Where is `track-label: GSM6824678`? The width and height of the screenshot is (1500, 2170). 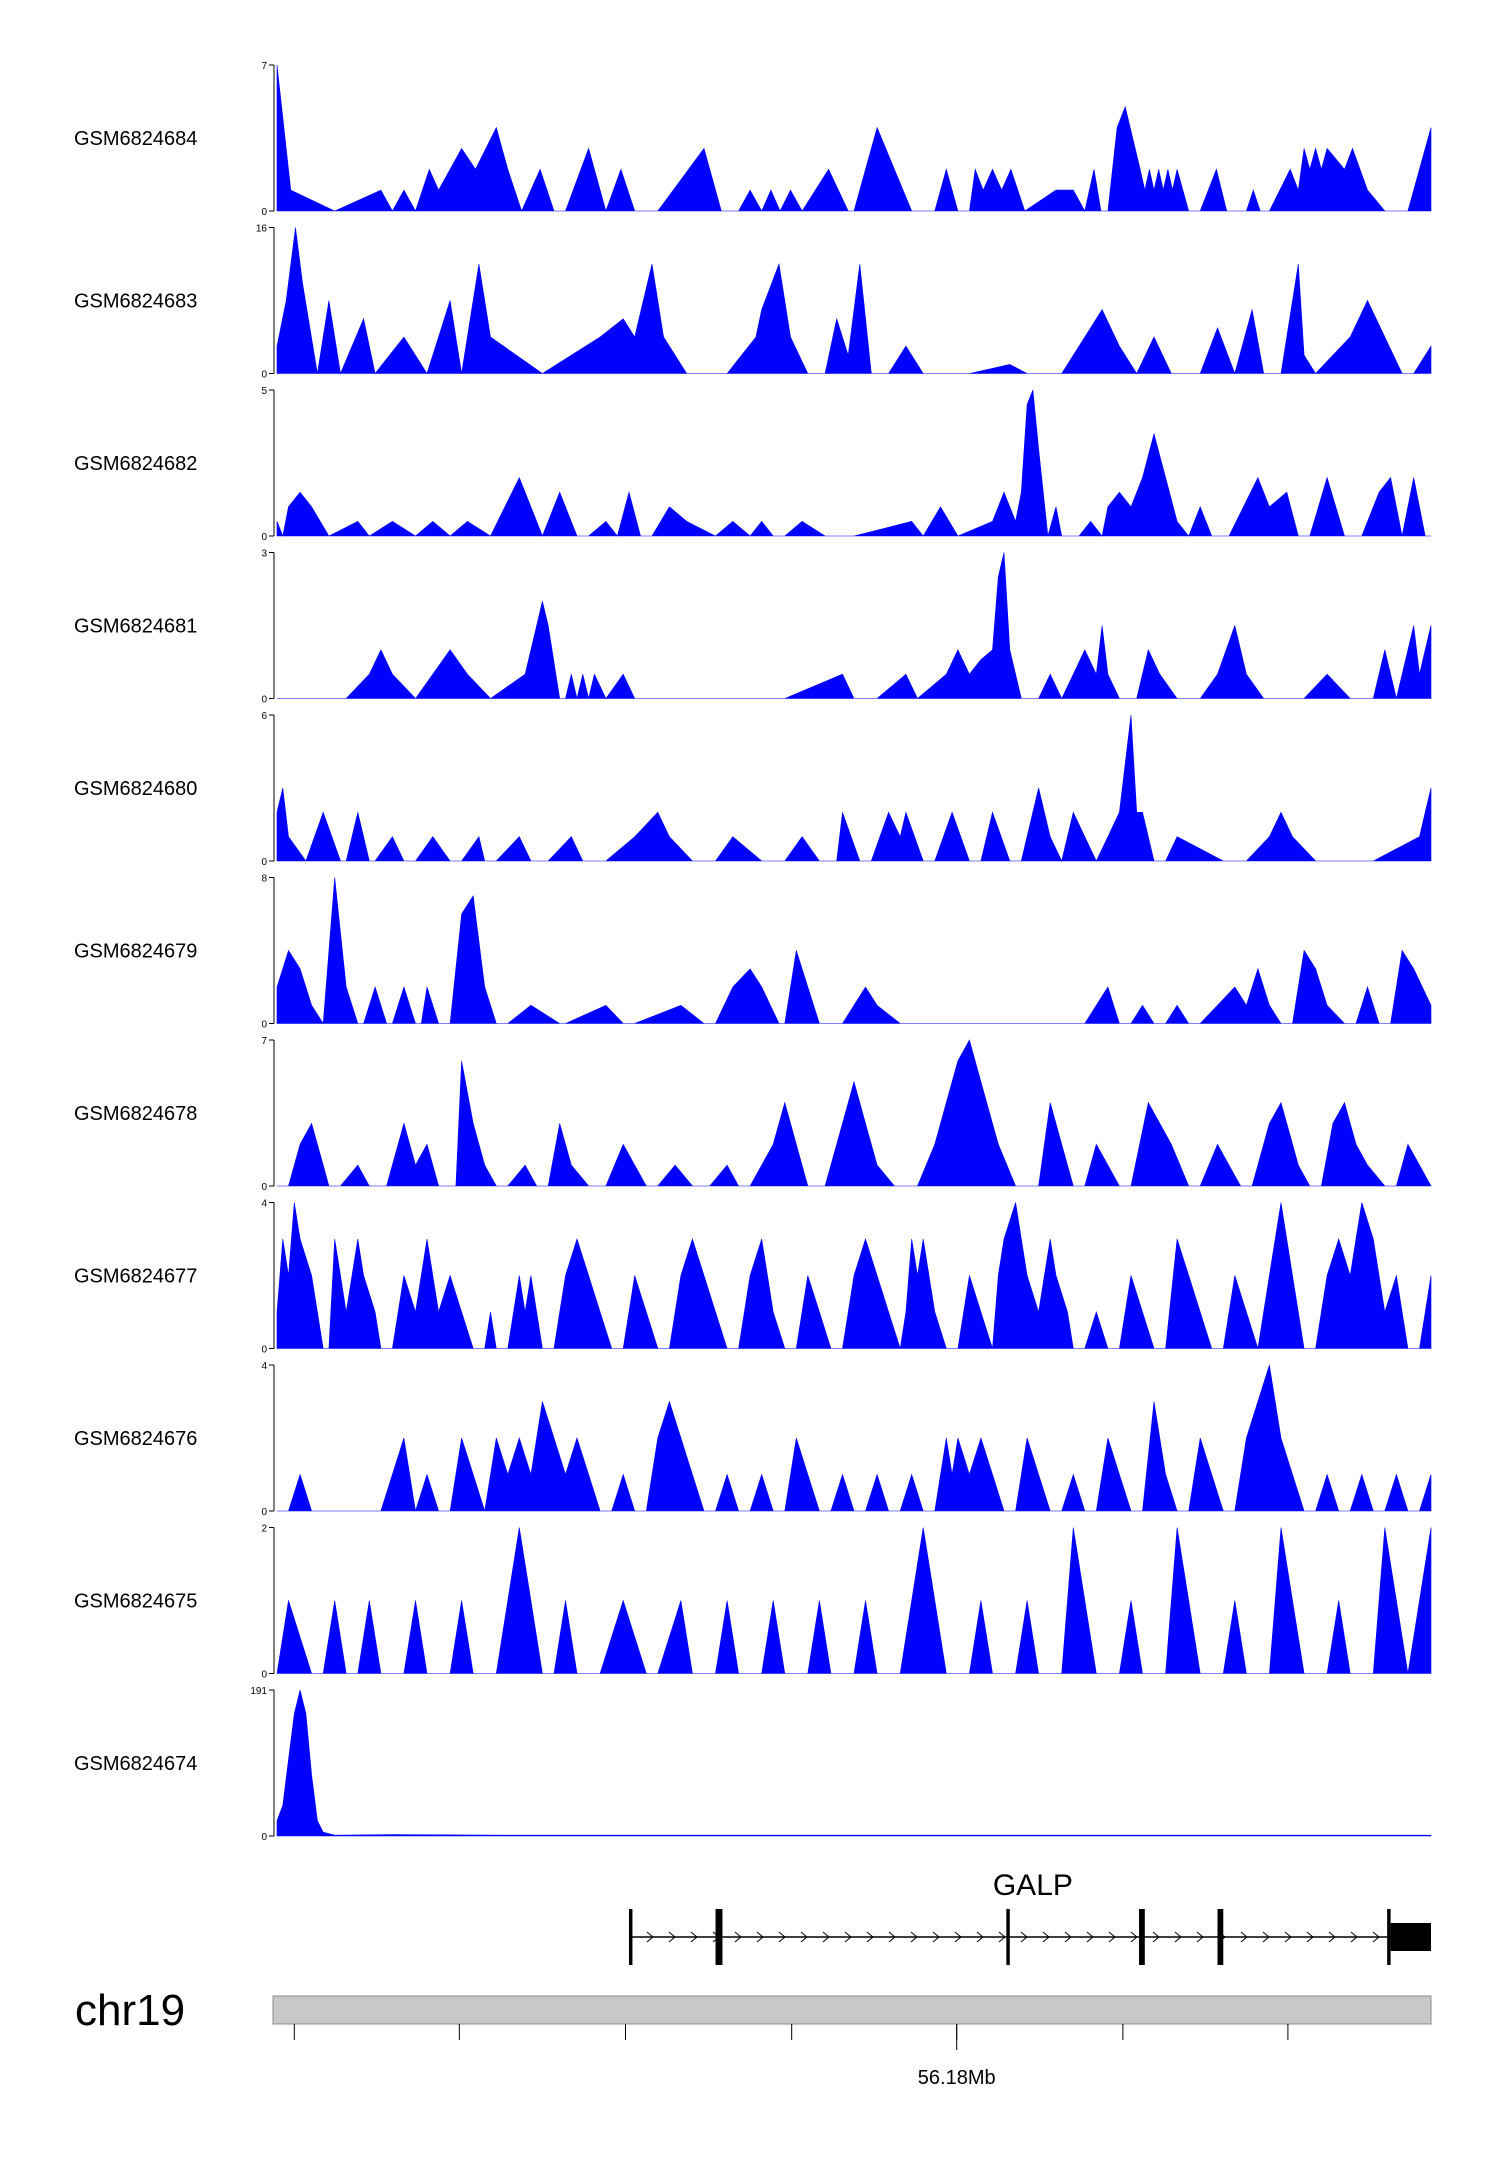 track-label: GSM6824678 is located at coordinates (135, 1114).